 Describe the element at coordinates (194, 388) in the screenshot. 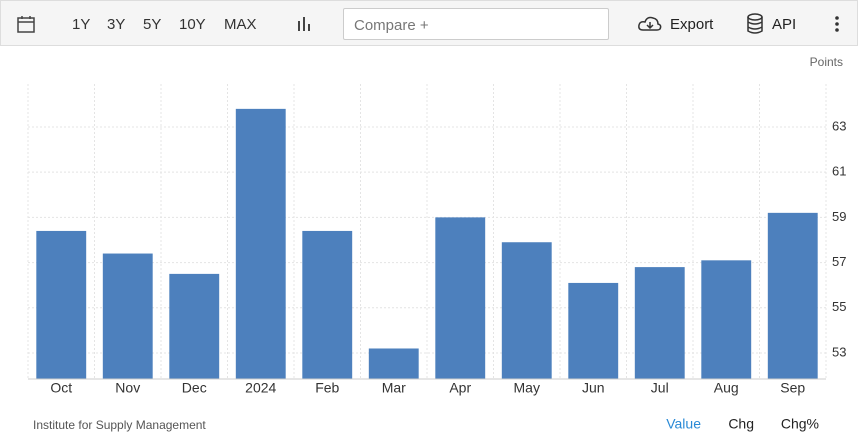

I see `x-tick-label: Dec` at that location.